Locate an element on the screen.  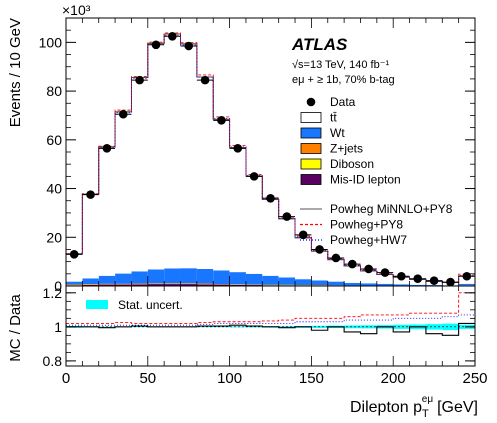
stat-uncert-legend-swatch is located at coordinates (97, 304).